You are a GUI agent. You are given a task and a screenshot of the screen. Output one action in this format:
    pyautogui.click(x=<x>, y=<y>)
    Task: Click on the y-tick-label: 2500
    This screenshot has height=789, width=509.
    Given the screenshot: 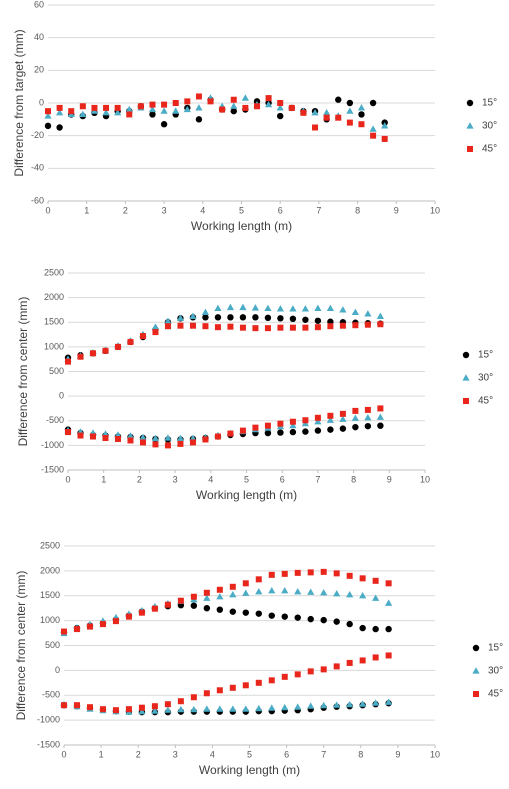 What is the action you would take?
    pyautogui.click(x=50, y=545)
    